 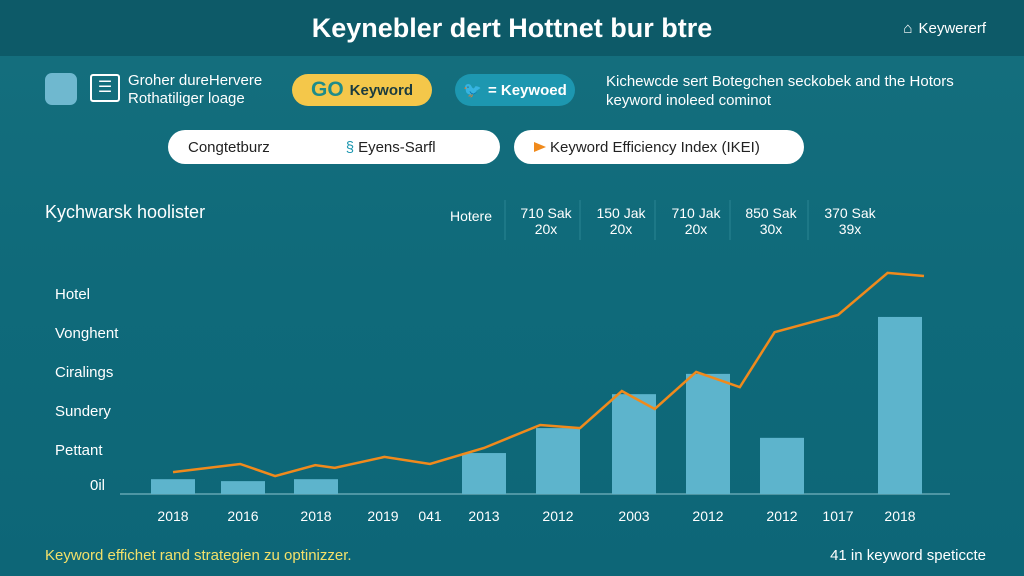 I want to click on twitter-keyword-button: 🐦 = Keywoed, so click(x=515, y=90).